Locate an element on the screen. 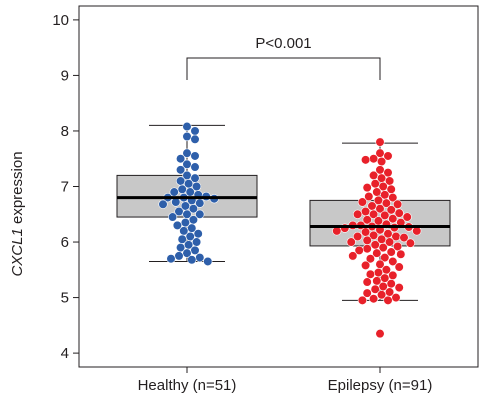 The image size is (486, 401). y-tick-label: 7 is located at coordinates (65, 187).